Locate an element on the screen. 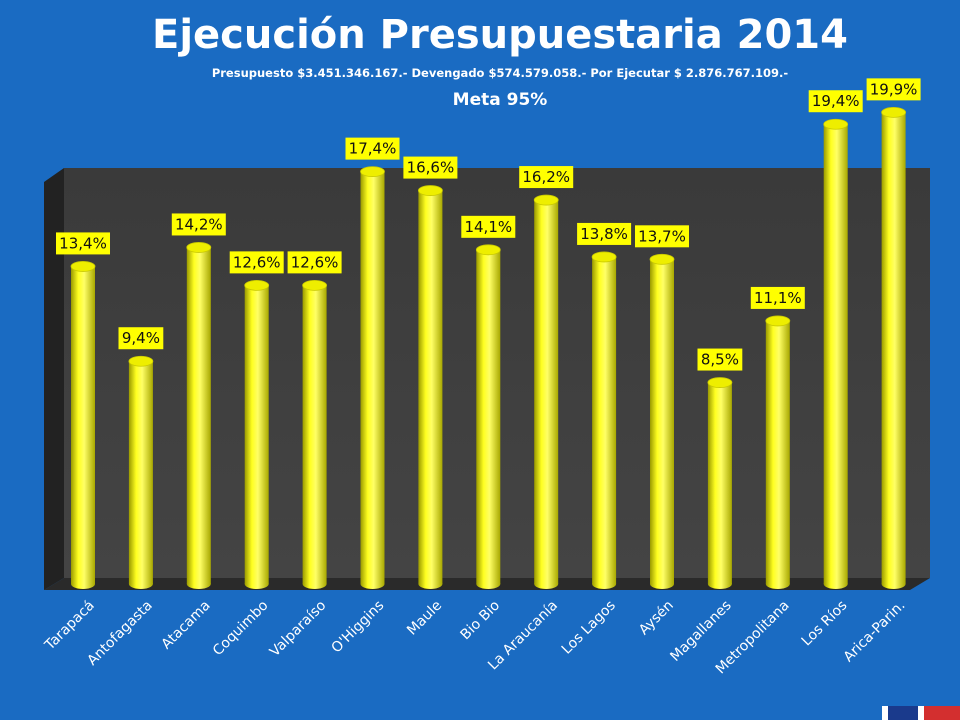 This screenshot has width=960, height=720. bar-valparaiso is located at coordinates (315, 434).